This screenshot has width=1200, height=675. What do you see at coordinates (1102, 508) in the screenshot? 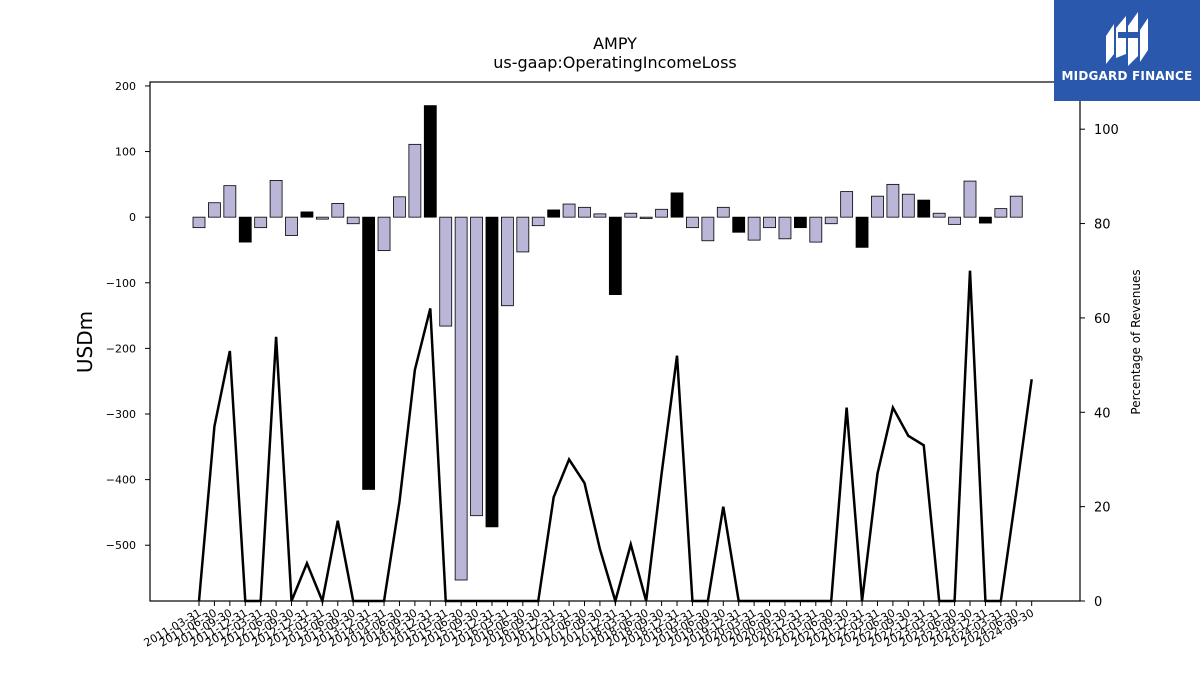
I see `y2-tick-label: 20` at bounding box center [1102, 508].